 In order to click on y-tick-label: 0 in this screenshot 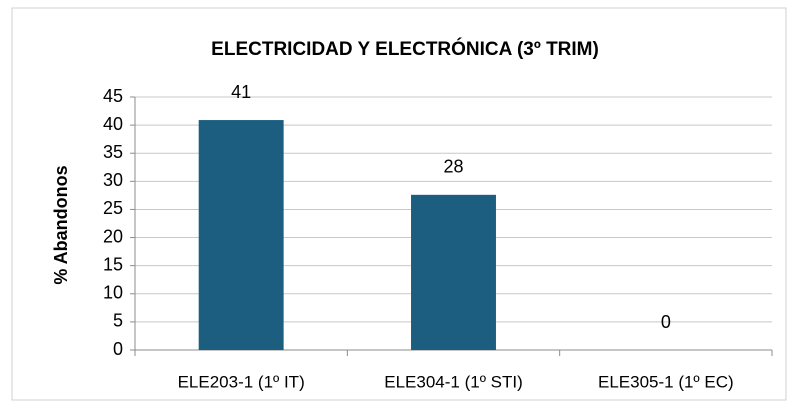, I will do `click(118, 349)`.